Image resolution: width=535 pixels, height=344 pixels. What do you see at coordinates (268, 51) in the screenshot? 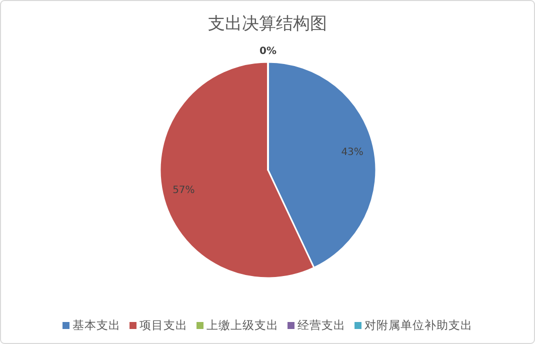
I see `text: 0%` at bounding box center [268, 51].